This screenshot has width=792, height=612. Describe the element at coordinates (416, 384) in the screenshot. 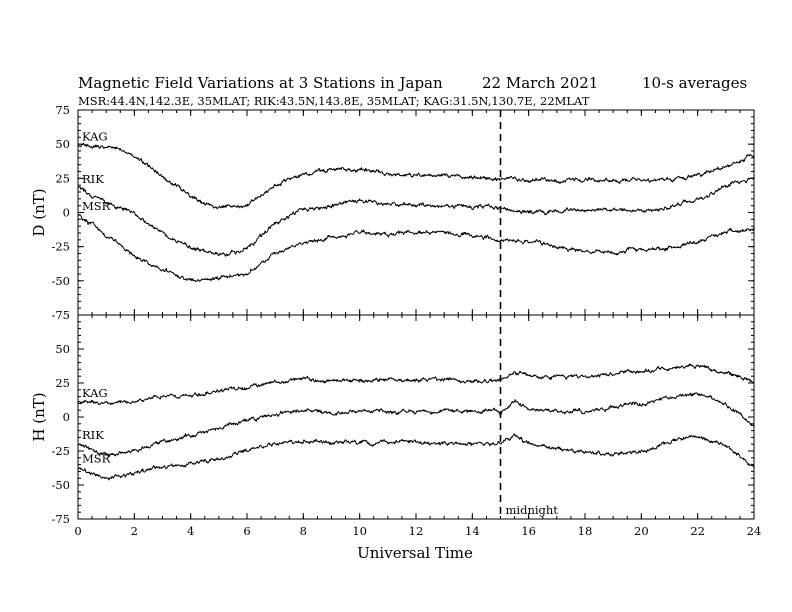

I see `series-line-H-KAG` at that location.